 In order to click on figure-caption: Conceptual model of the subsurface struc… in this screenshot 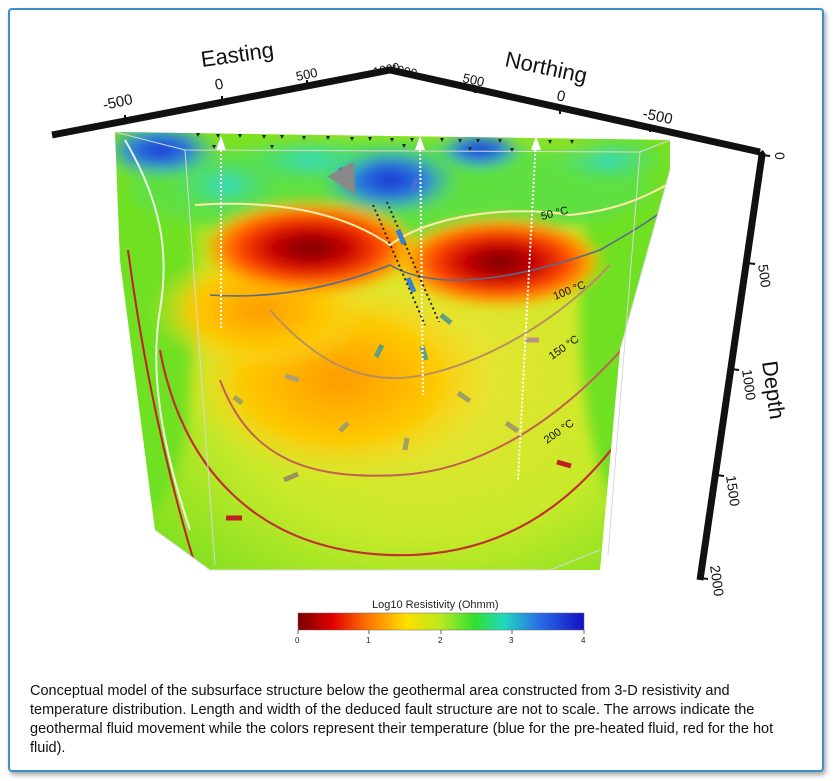, I will do `click(402, 719)`.